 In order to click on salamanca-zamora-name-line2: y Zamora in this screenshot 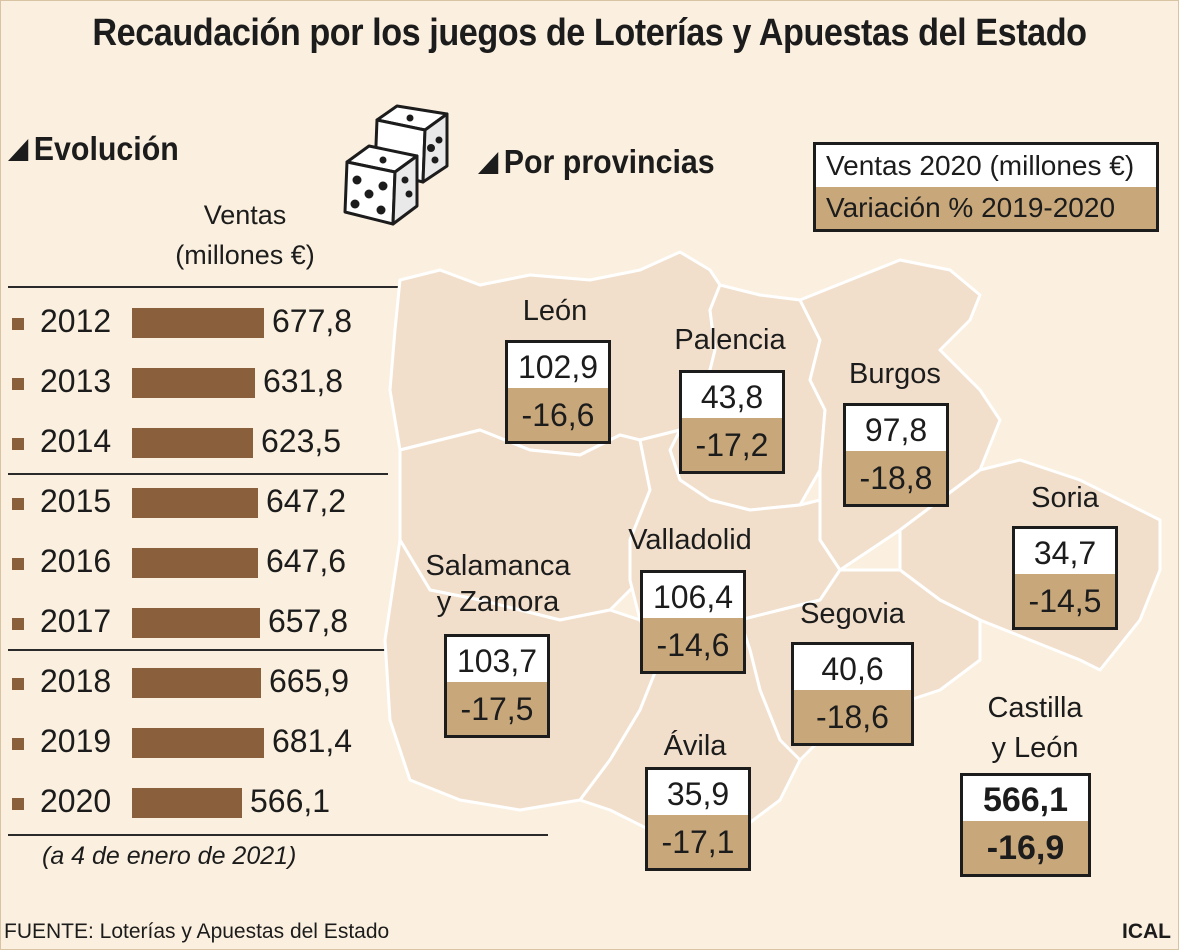, I will do `click(498, 602)`.